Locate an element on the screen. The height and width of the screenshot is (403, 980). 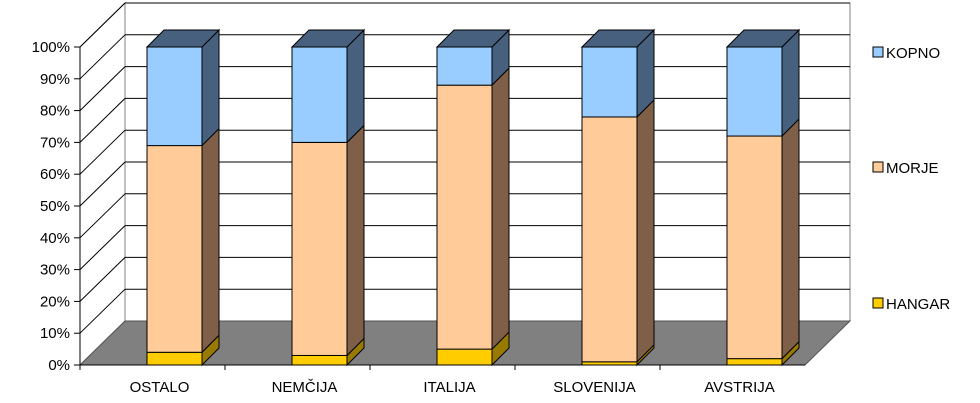
category-label-nemcija: NEMČIJA is located at coordinates (305, 387).